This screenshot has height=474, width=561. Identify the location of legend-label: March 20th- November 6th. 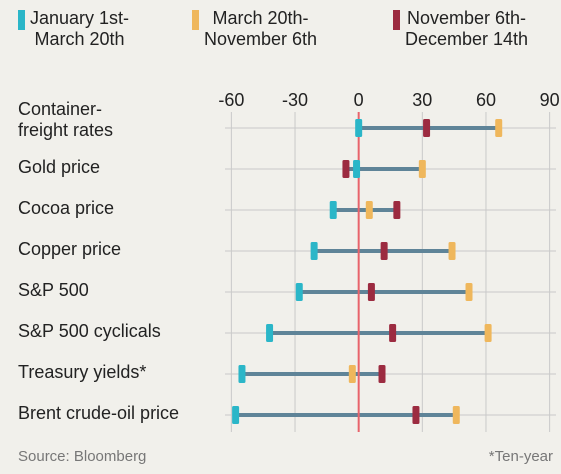
(261, 28).